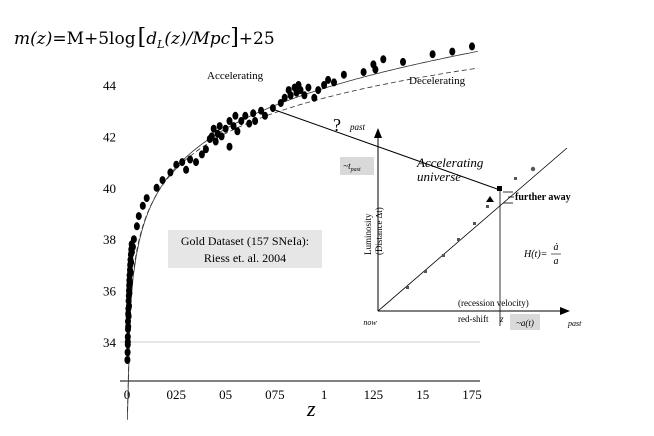 The height and width of the screenshot is (436, 654). What do you see at coordinates (501, 319) in the screenshot?
I see `inset-z-label: z` at bounding box center [501, 319].